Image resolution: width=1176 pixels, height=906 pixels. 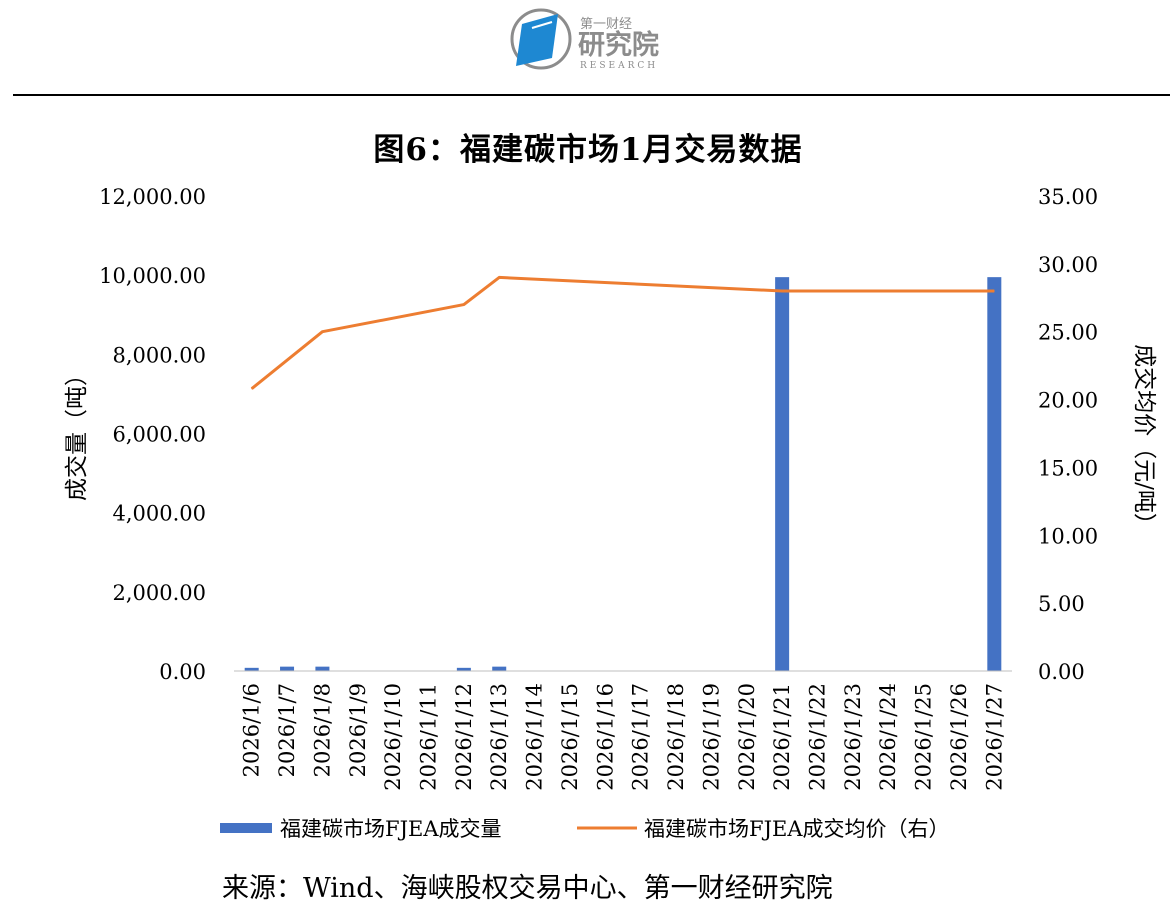 I want to click on right-tick-label: 5.00, so click(x=1061, y=604).